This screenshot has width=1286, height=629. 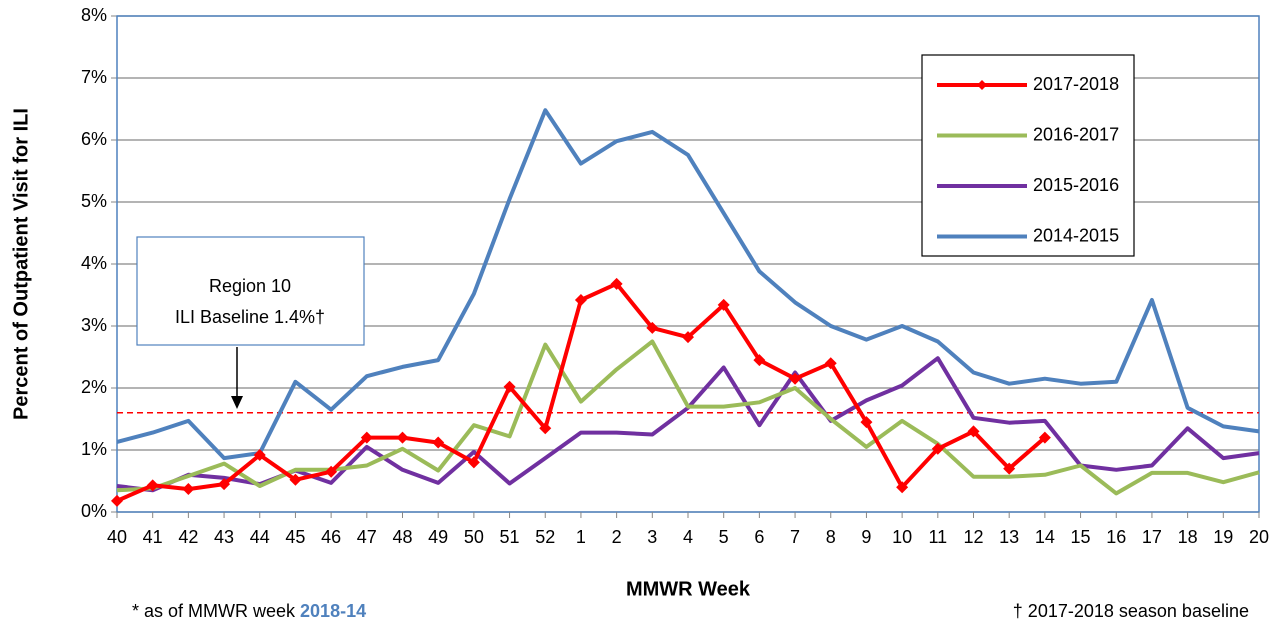 I want to click on y-tick-label: 7%, so click(x=94, y=77).